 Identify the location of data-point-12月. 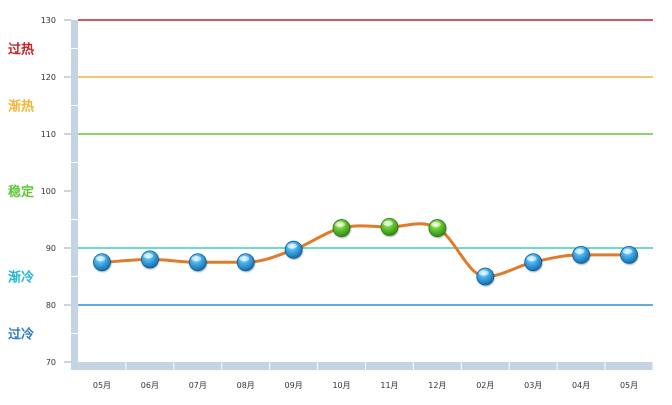
(437, 228).